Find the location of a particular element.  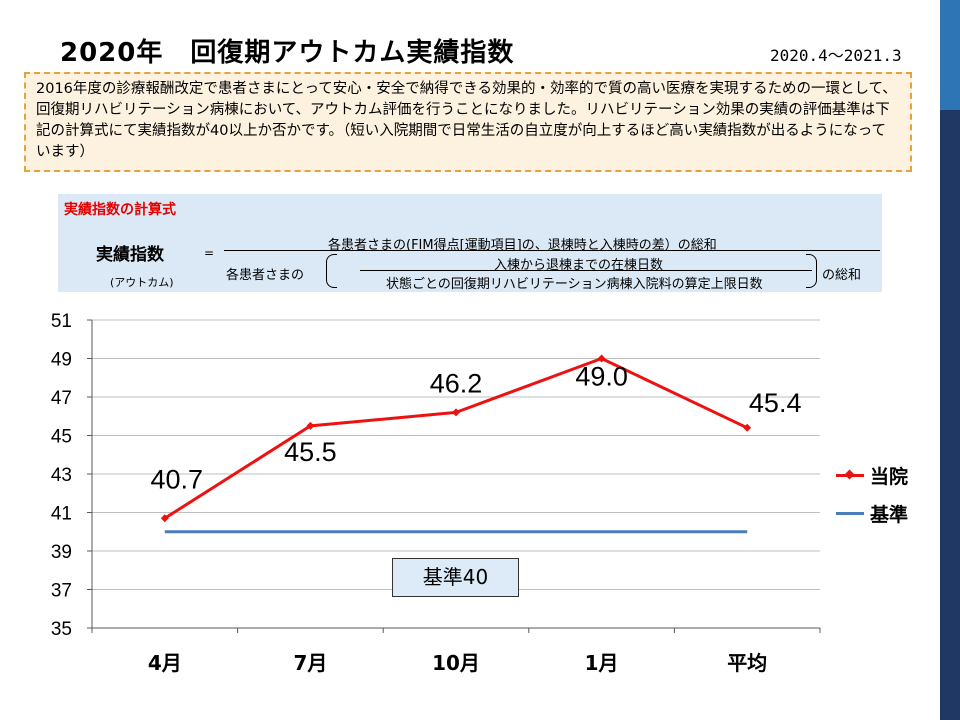

formula-denominator-prefix: 各患者さまの is located at coordinates (265, 275).